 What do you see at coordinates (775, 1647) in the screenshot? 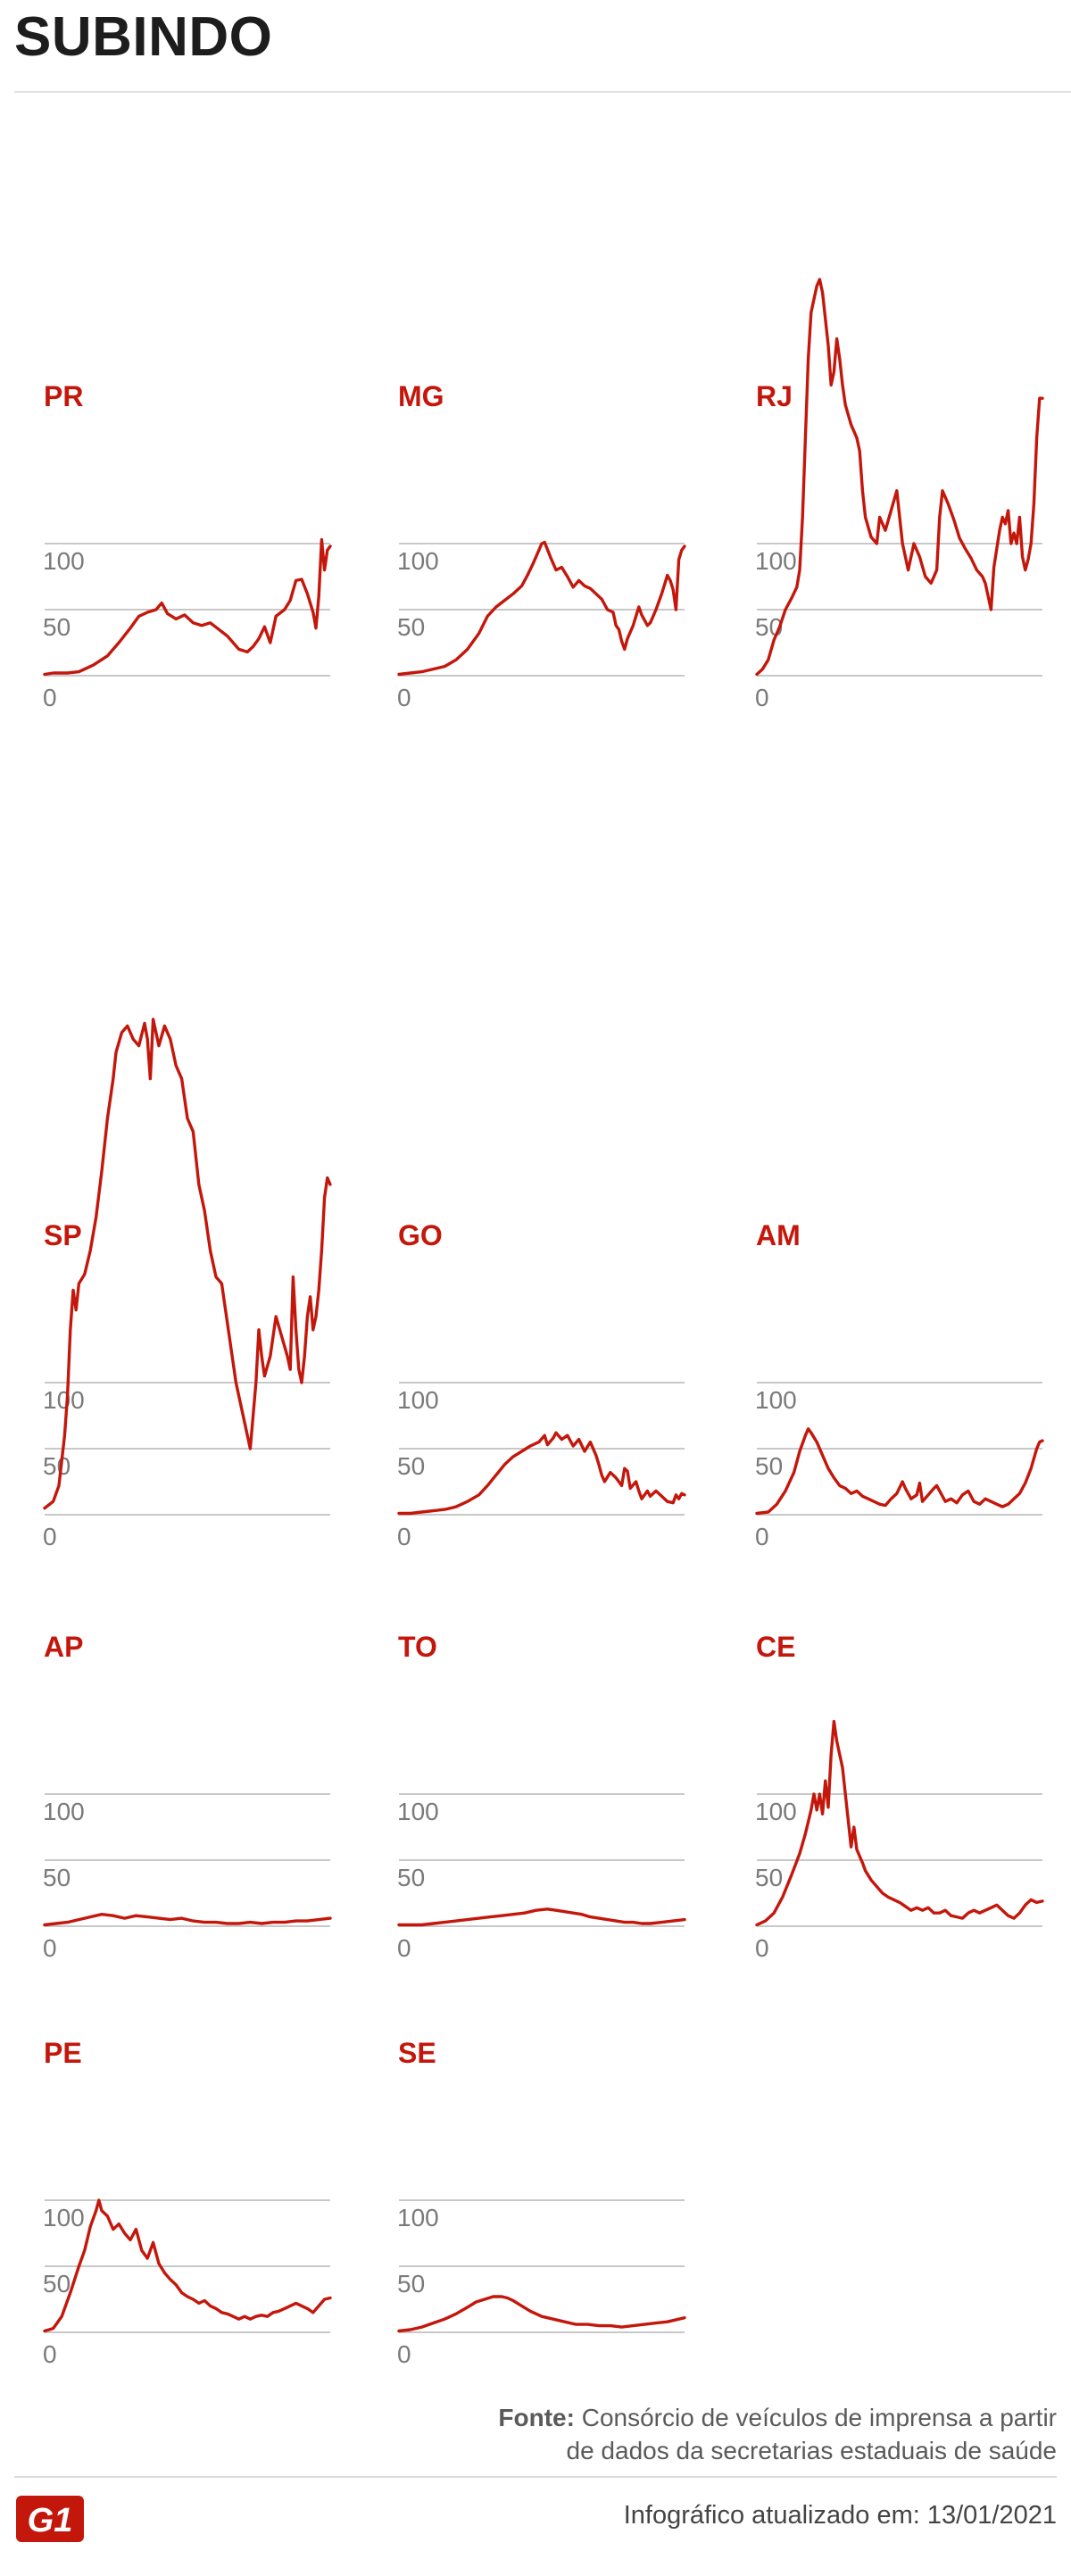
I see `state-label: CE` at bounding box center [775, 1647].